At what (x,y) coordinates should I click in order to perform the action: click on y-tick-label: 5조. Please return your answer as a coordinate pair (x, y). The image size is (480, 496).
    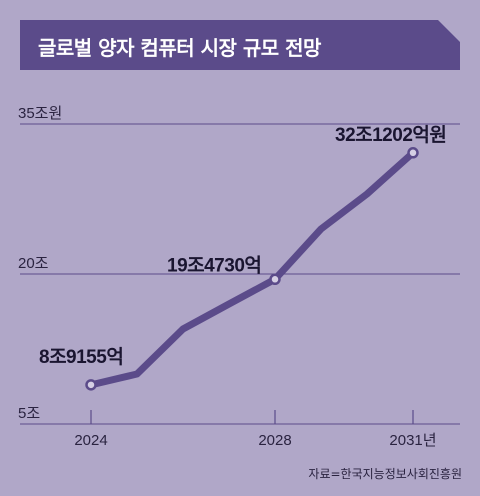
    Looking at the image, I should click on (29, 413).